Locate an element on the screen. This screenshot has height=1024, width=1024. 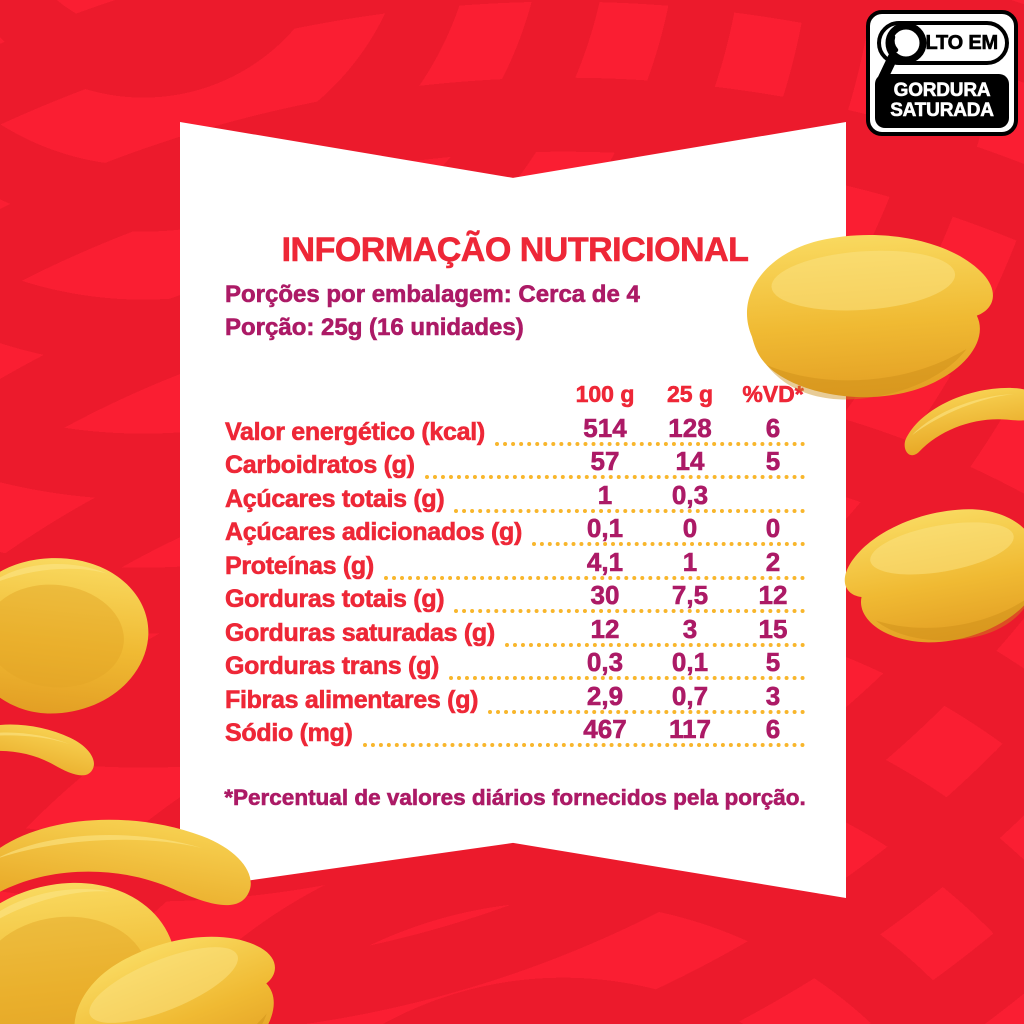
badge-top-pill: ALTO EM is located at coordinates (943, 52).